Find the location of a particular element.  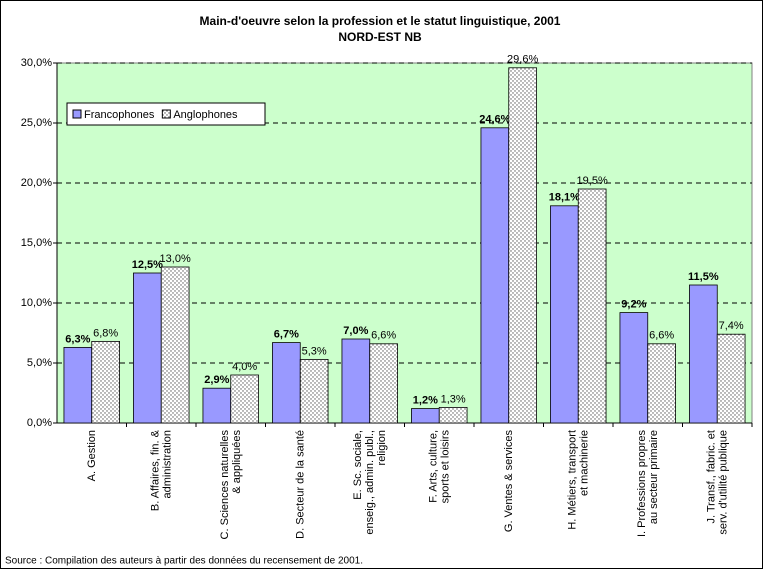

value-label: 5,3% is located at coordinates (314, 351).